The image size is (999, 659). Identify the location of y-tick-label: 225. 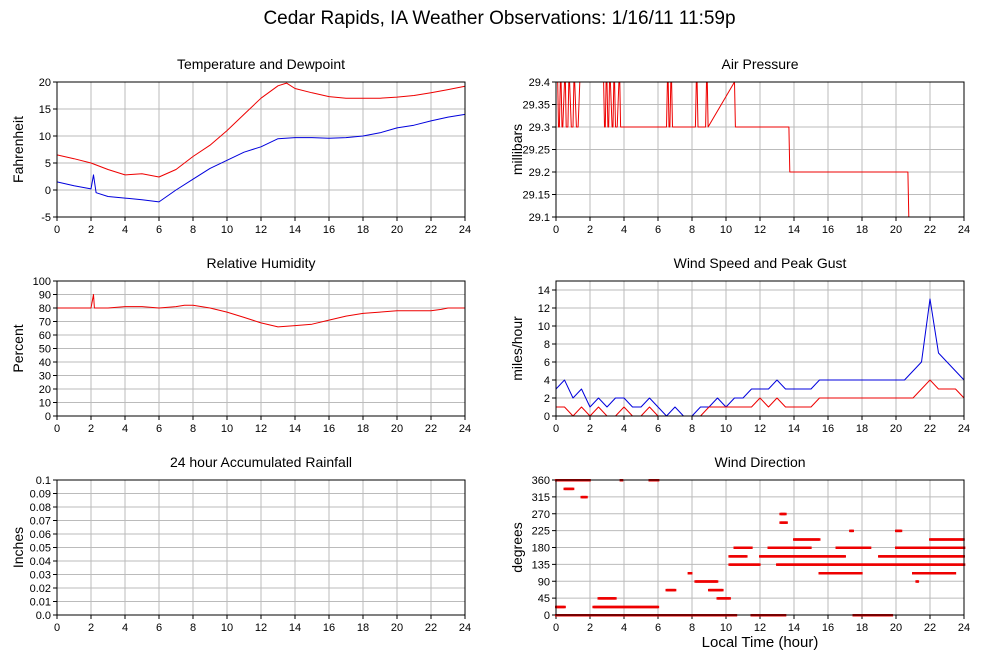
(541, 532).